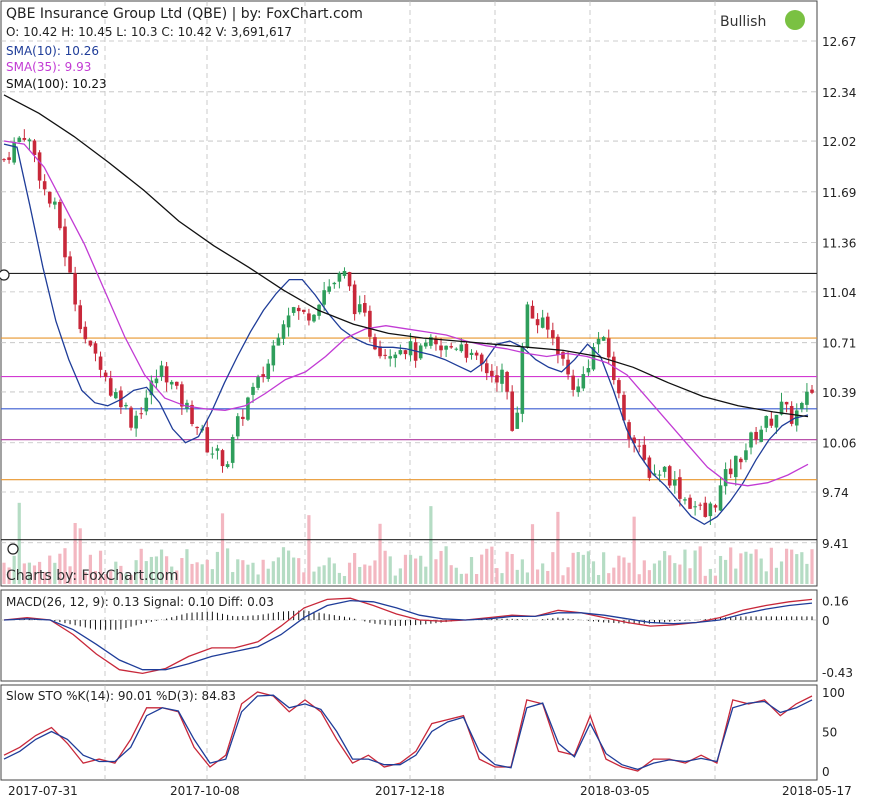 The height and width of the screenshot is (804, 878). Describe the element at coordinates (408, 636) in the screenshot. I see `macd-series` at that location.